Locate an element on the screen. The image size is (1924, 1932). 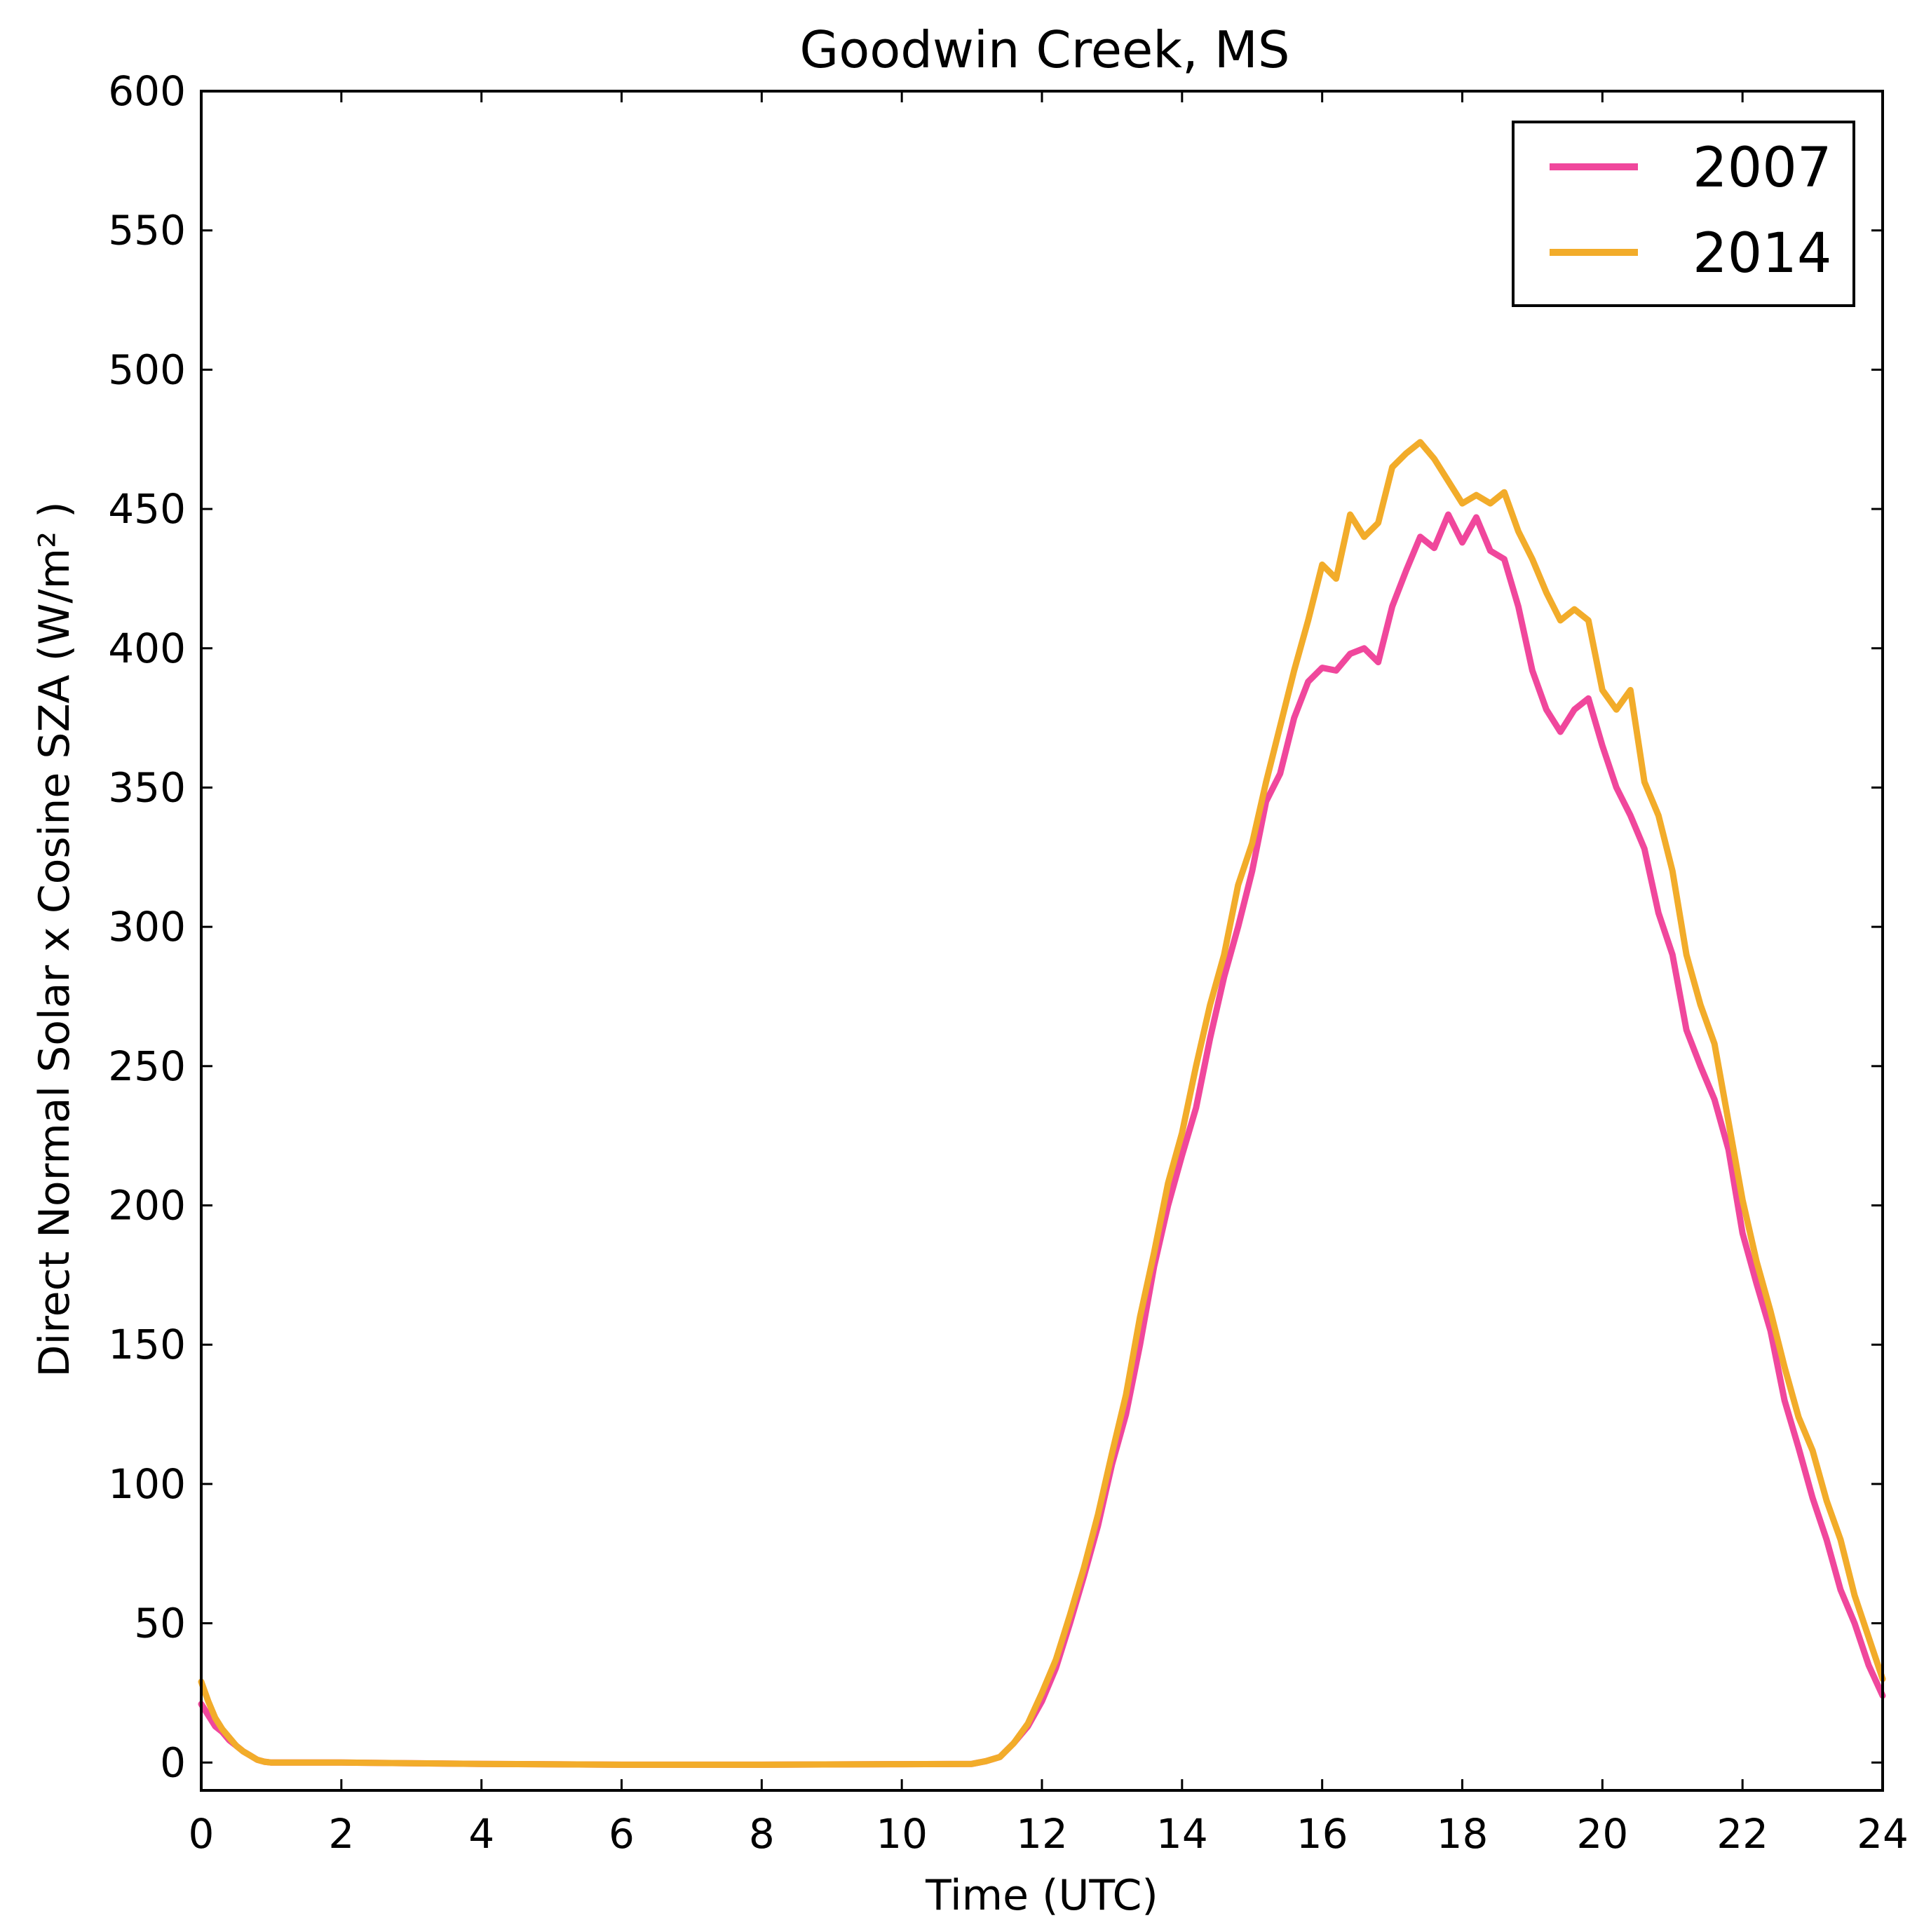
legend-box is located at coordinates (1683, 214).